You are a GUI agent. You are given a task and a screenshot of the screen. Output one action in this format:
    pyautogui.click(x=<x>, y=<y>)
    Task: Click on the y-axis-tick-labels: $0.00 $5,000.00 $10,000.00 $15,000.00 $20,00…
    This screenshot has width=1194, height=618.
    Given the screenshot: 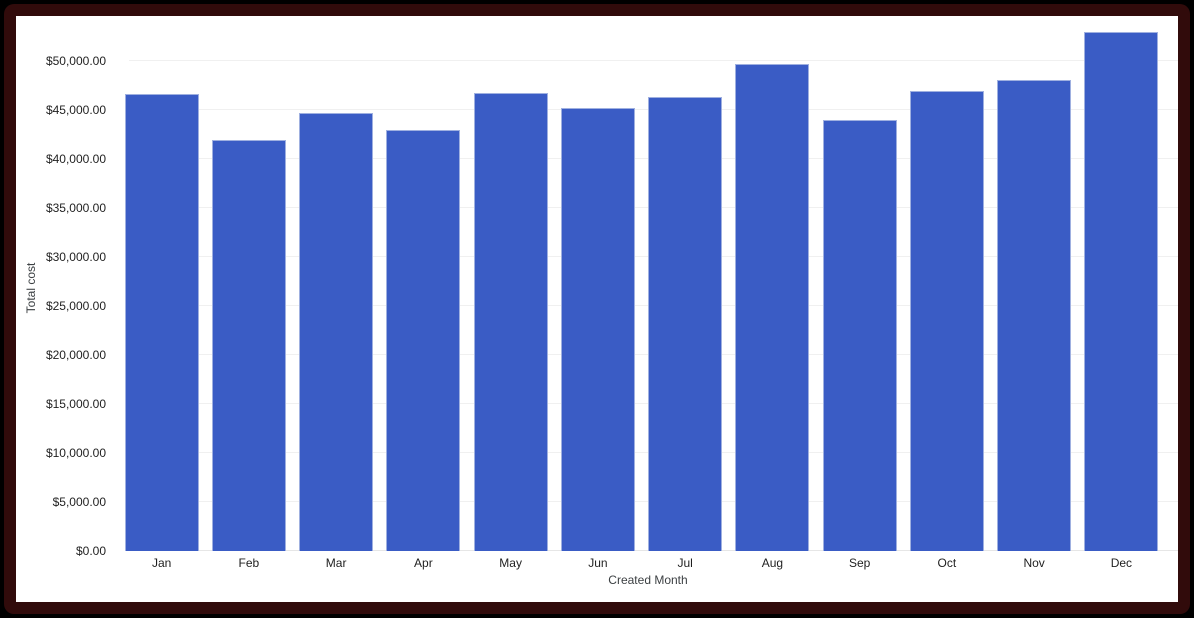 What is the action you would take?
    pyautogui.click(x=61, y=291)
    